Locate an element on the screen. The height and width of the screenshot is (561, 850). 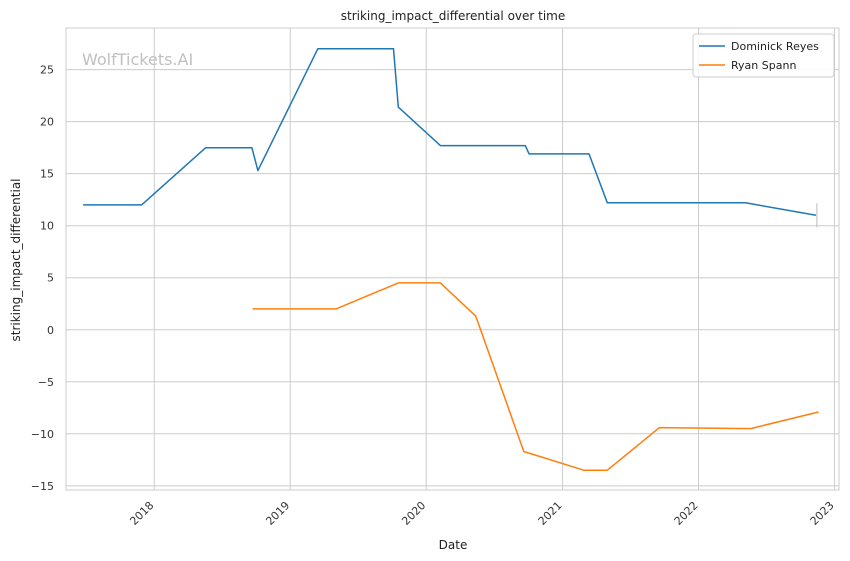
chart-title: striking_impact_differential over time is located at coordinates (453, 16).